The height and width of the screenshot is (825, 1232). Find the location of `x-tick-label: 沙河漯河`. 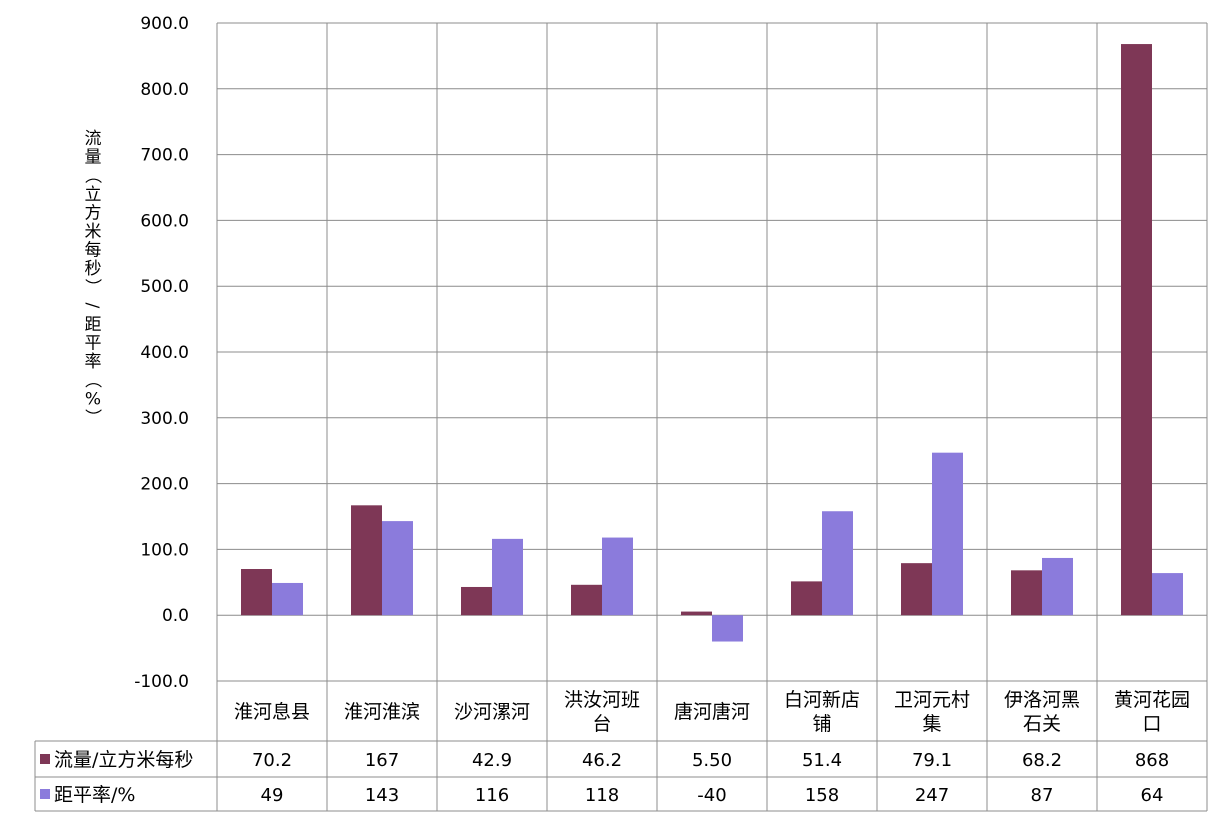

x-tick-label: 沙河漯河 is located at coordinates (492, 712).